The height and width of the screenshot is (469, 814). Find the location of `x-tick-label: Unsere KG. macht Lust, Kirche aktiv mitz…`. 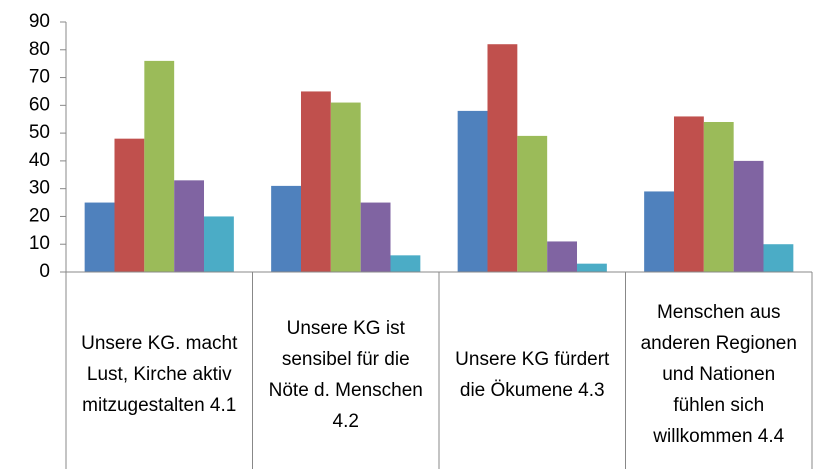

x-tick-label: Unsere KG. macht Lust, Kirche aktiv mitz… is located at coordinates (159, 374).